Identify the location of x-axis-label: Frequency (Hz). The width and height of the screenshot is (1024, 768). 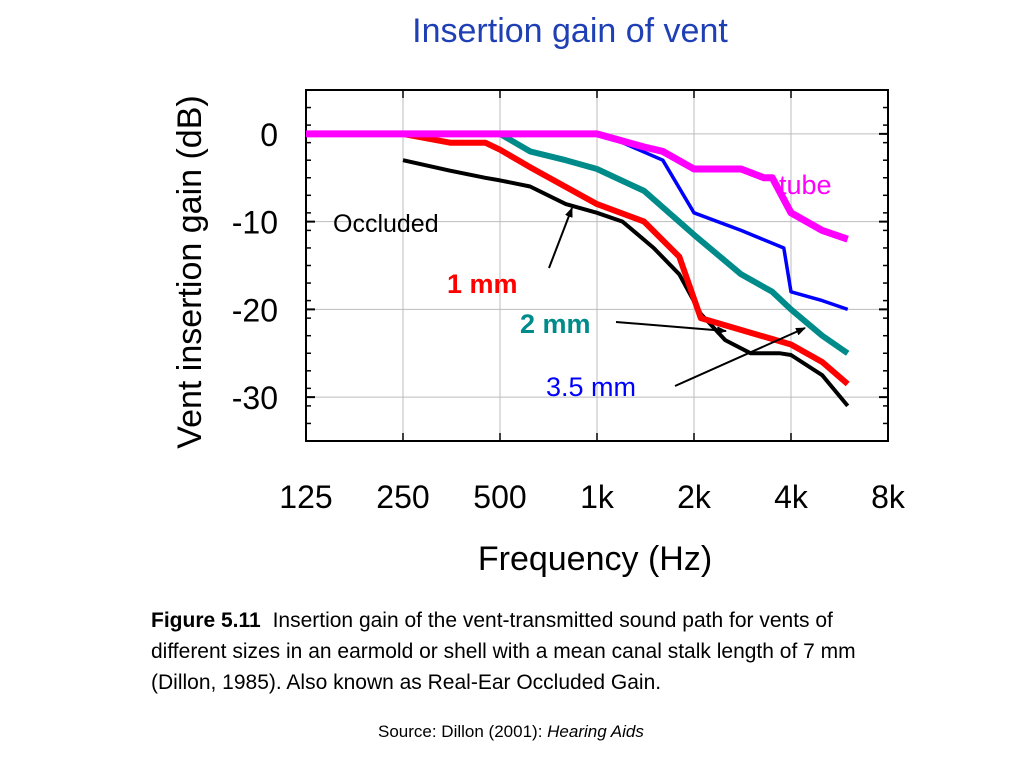
(595, 559).